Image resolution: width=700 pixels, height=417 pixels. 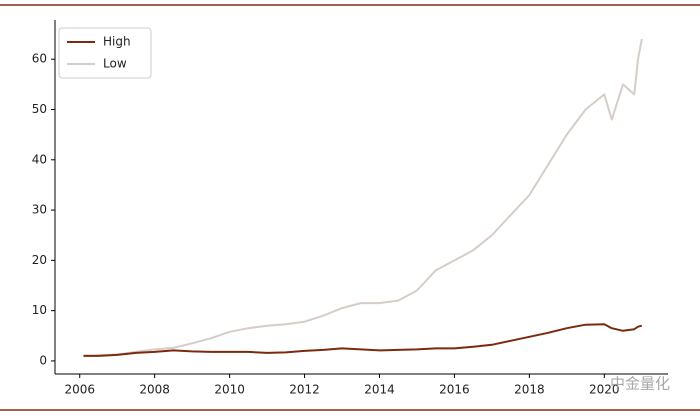 I want to click on y-tick-label: 10, so click(x=39, y=310).